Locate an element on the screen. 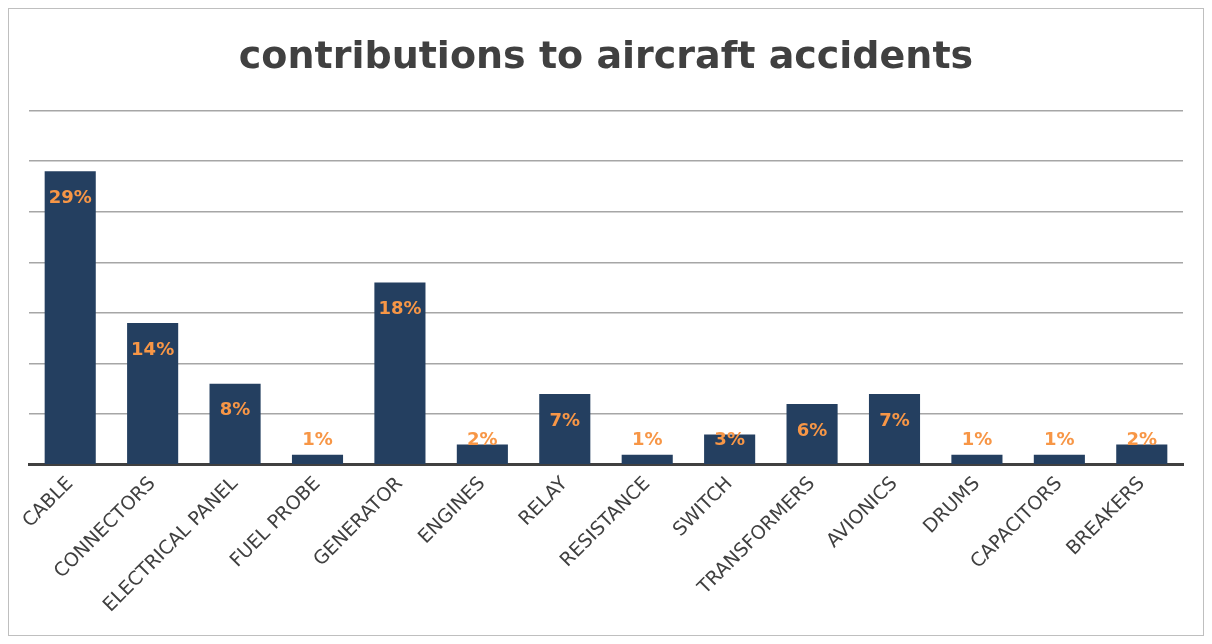 The width and height of the screenshot is (1212, 644). data-label: 3% is located at coordinates (729, 439).